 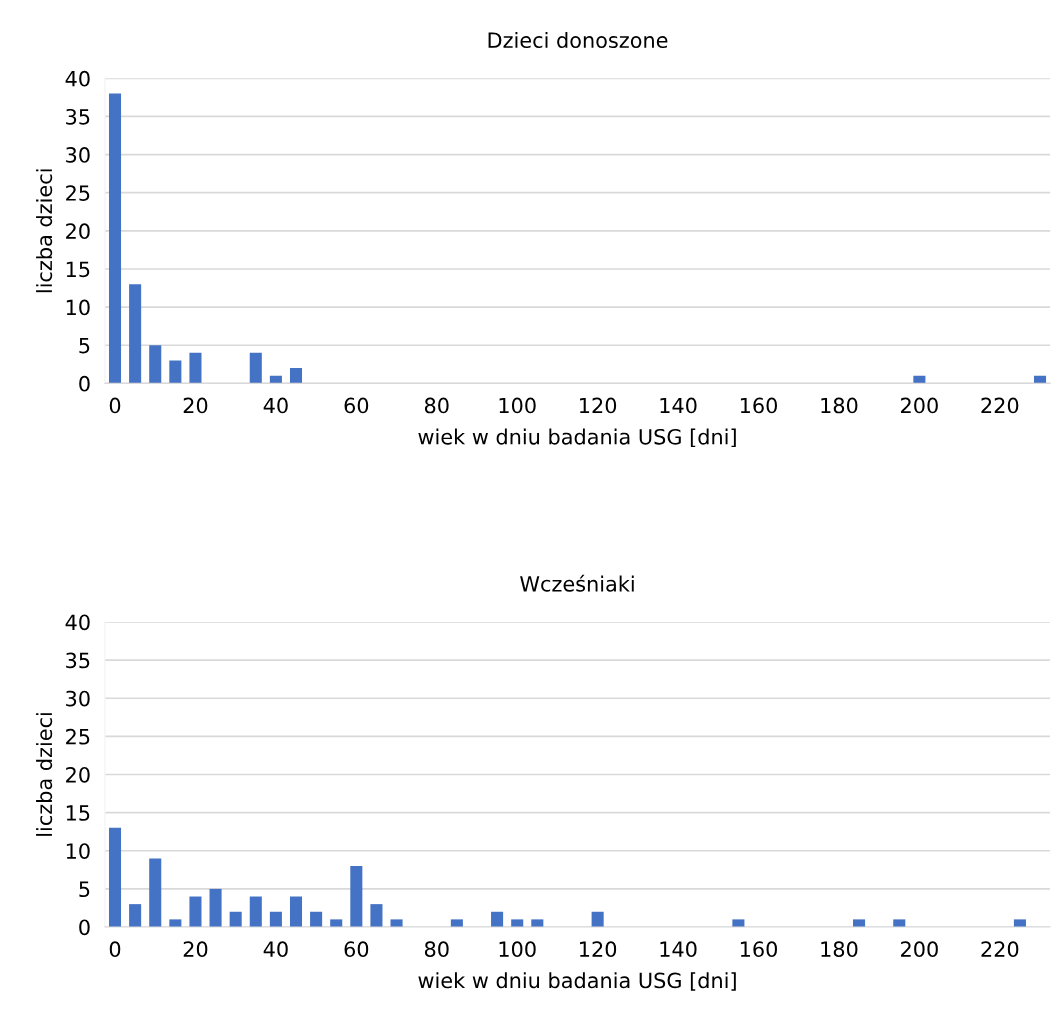 I want to click on chart-title: Wcześniaki, so click(x=577, y=583).